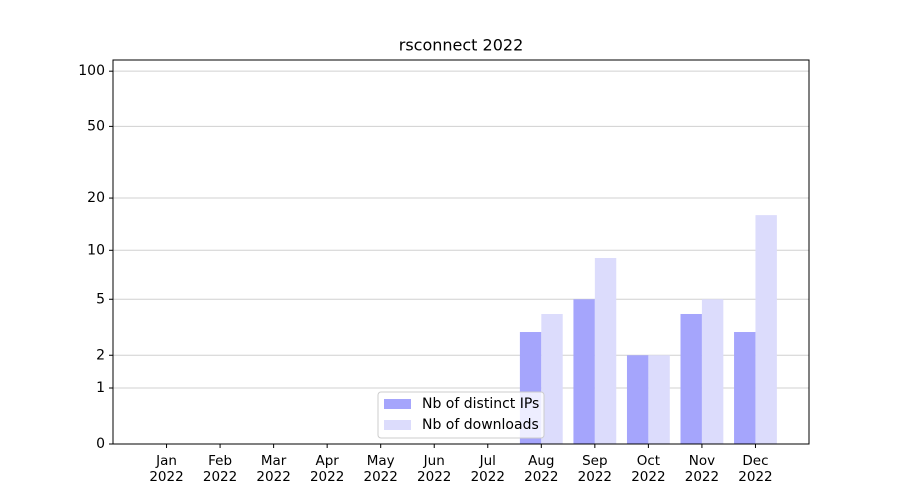 The height and width of the screenshot is (500, 900). What do you see at coordinates (273, 469) in the screenshot?
I see `x-tick-label: Mar 2022` at bounding box center [273, 469].